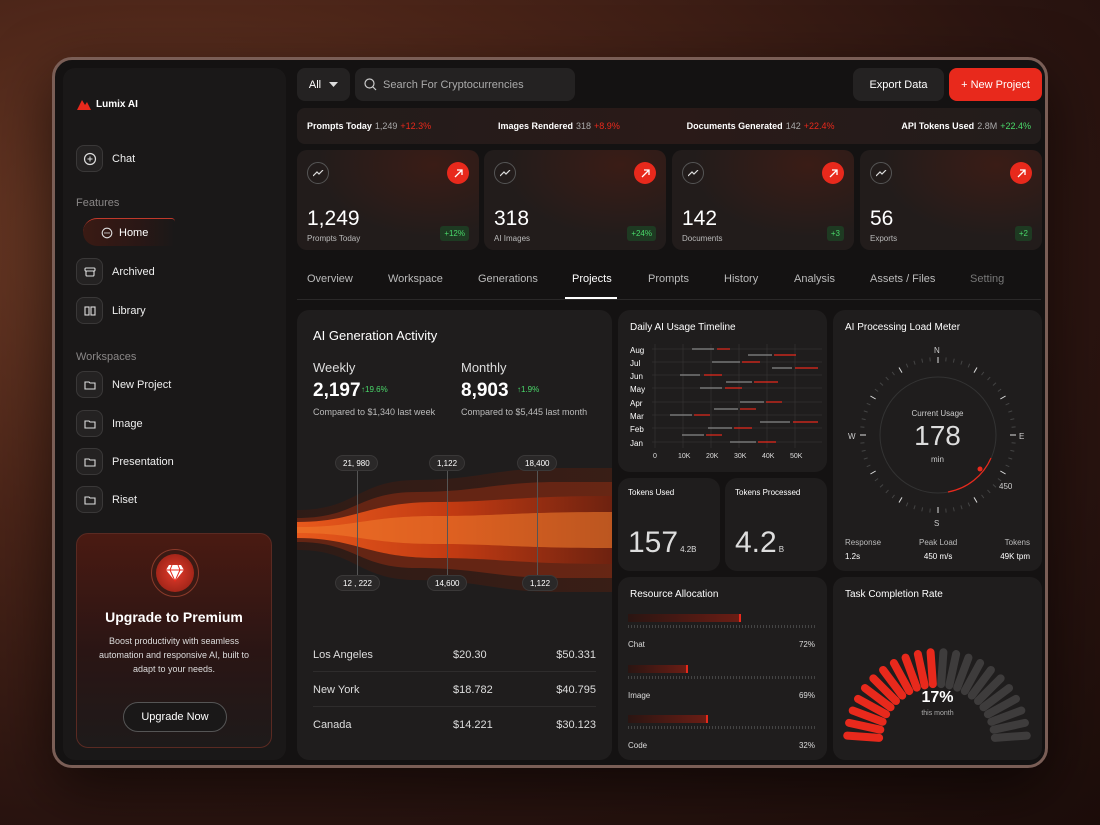 The image size is (1100, 825). I want to click on table-row: Canada $14.221 $30.123, so click(454, 725).